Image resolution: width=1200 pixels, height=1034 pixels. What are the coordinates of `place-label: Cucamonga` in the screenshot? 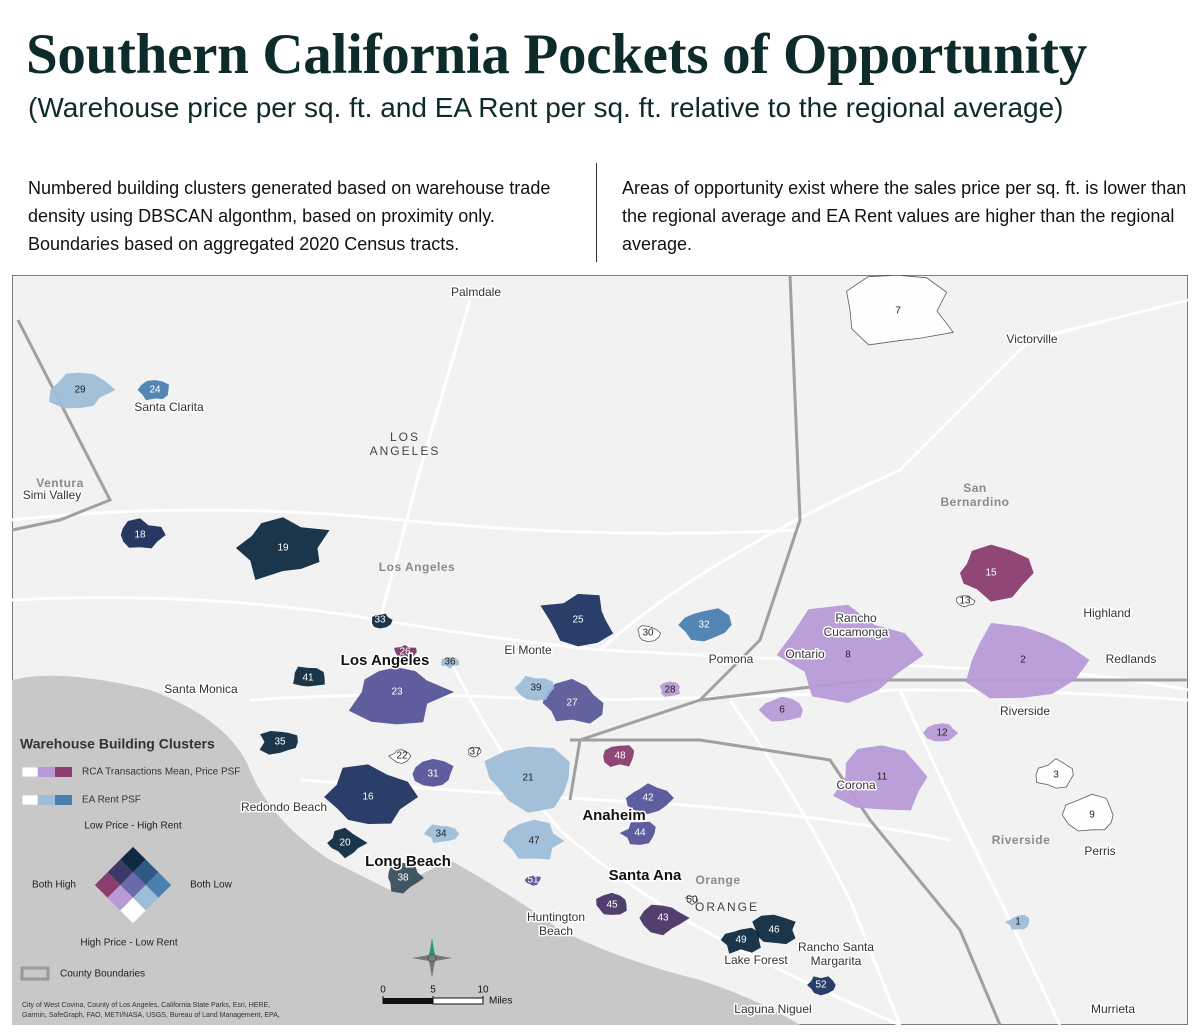 It's located at (856, 632).